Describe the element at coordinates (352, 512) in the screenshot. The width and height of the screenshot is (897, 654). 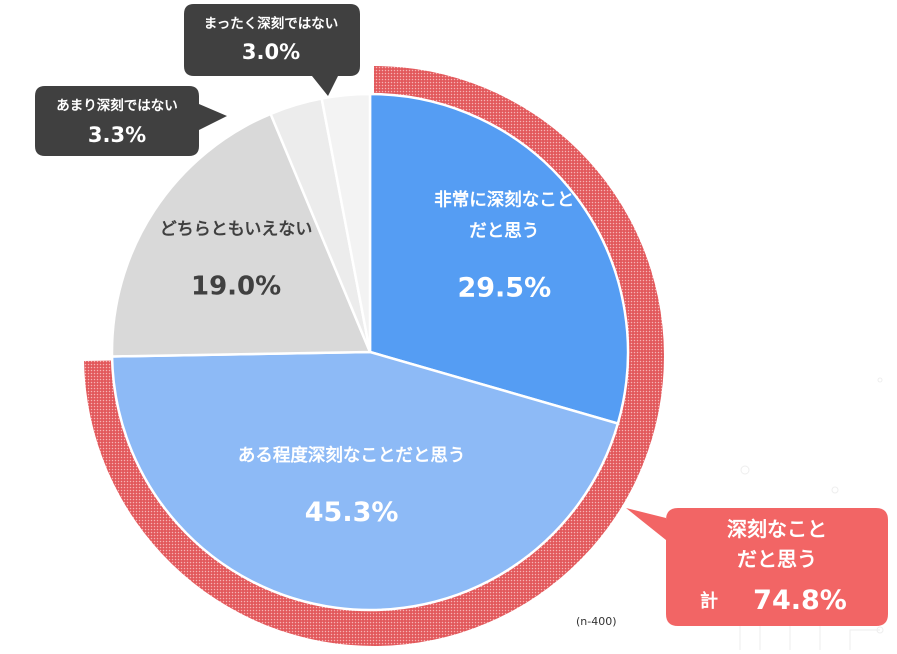
I see `pie-slice-2-value: 45.3%` at that location.